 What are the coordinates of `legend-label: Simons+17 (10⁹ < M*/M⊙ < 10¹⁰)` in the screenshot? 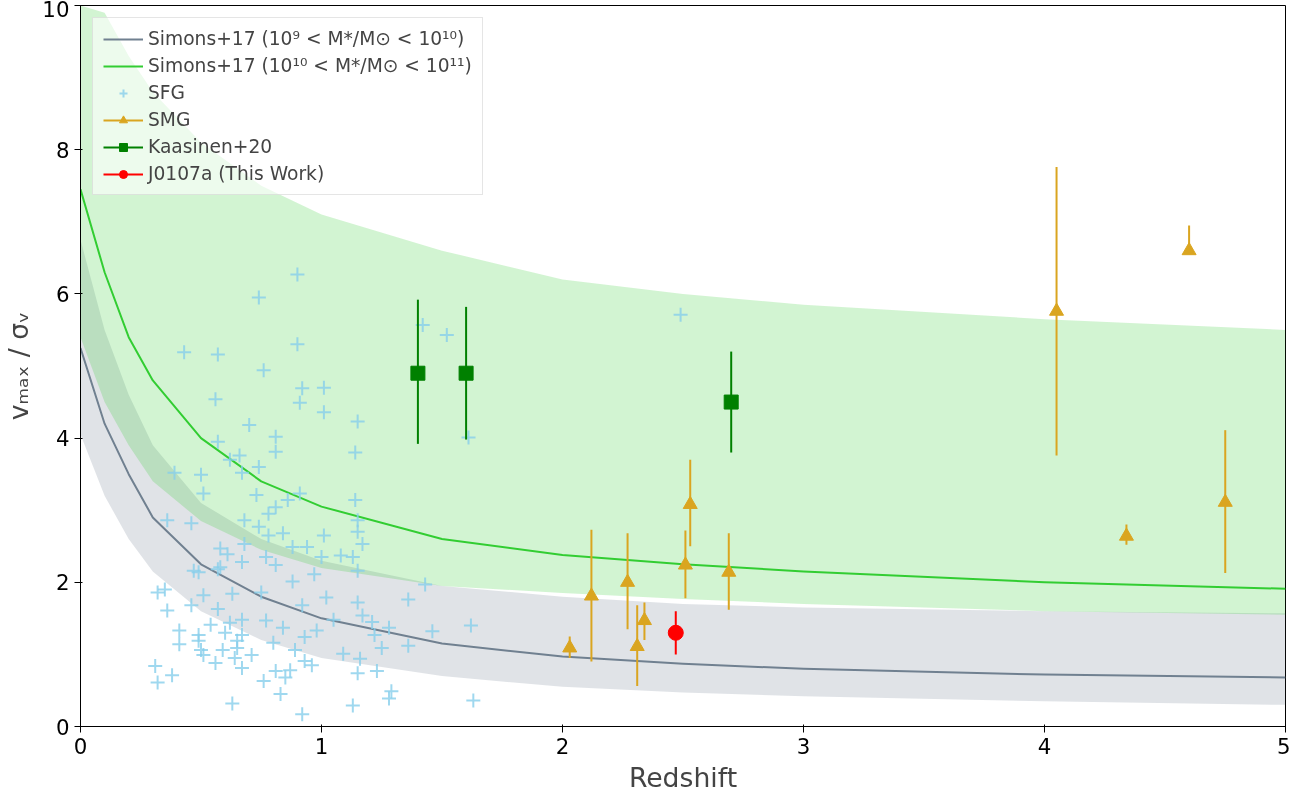 It's located at (306, 38).